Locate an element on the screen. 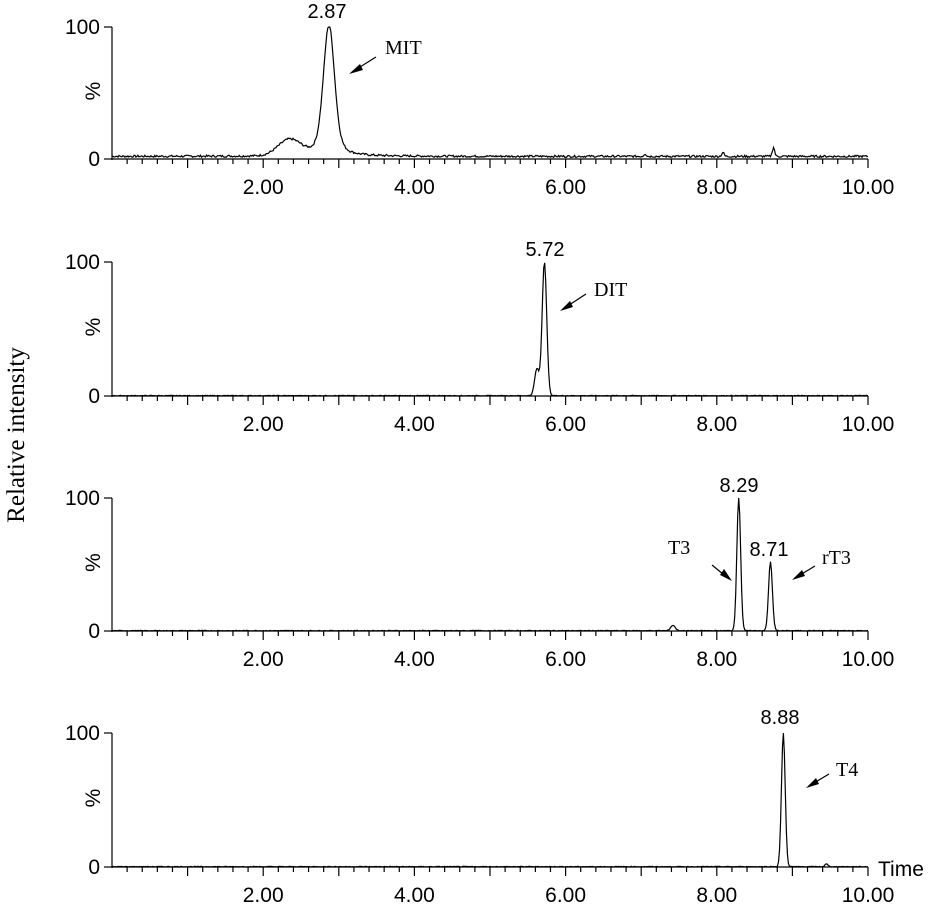 The width and height of the screenshot is (940, 907). peak-label: 8.29 is located at coordinates (739, 486).